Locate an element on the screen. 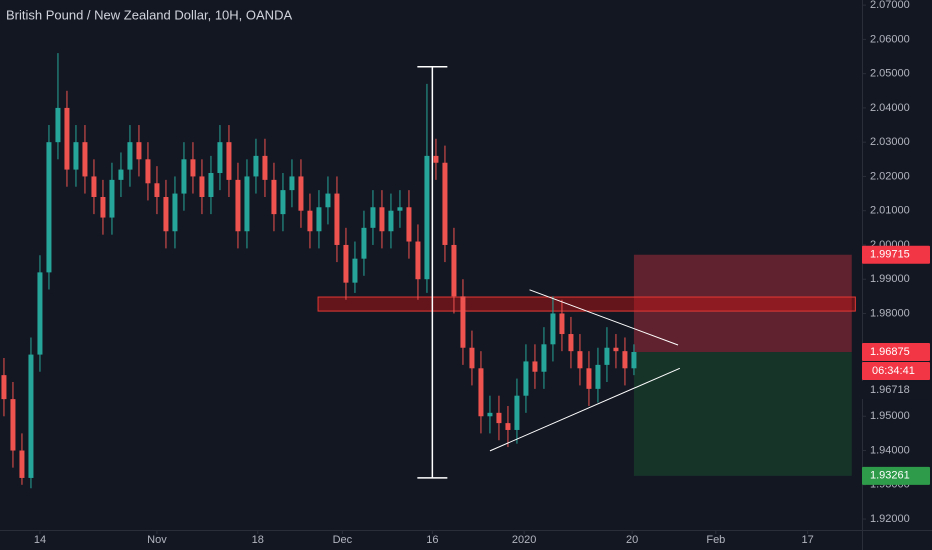 Image resolution: width=932 pixels, height=550 pixels. entry-label: 1.96875 is located at coordinates (890, 352).